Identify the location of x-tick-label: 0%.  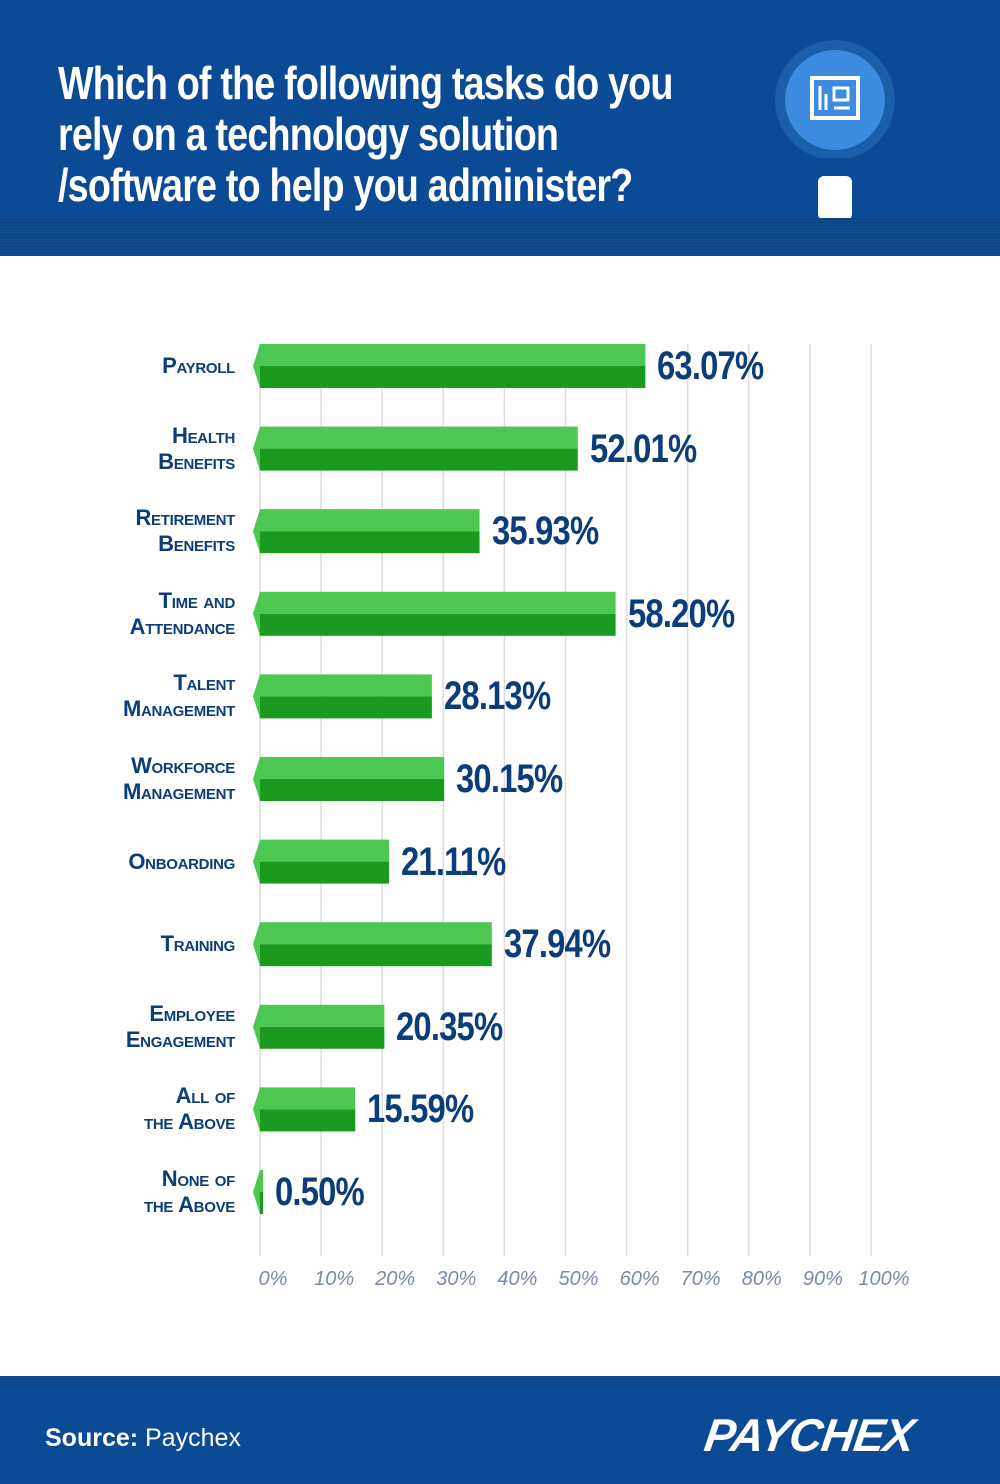
(273, 1279).